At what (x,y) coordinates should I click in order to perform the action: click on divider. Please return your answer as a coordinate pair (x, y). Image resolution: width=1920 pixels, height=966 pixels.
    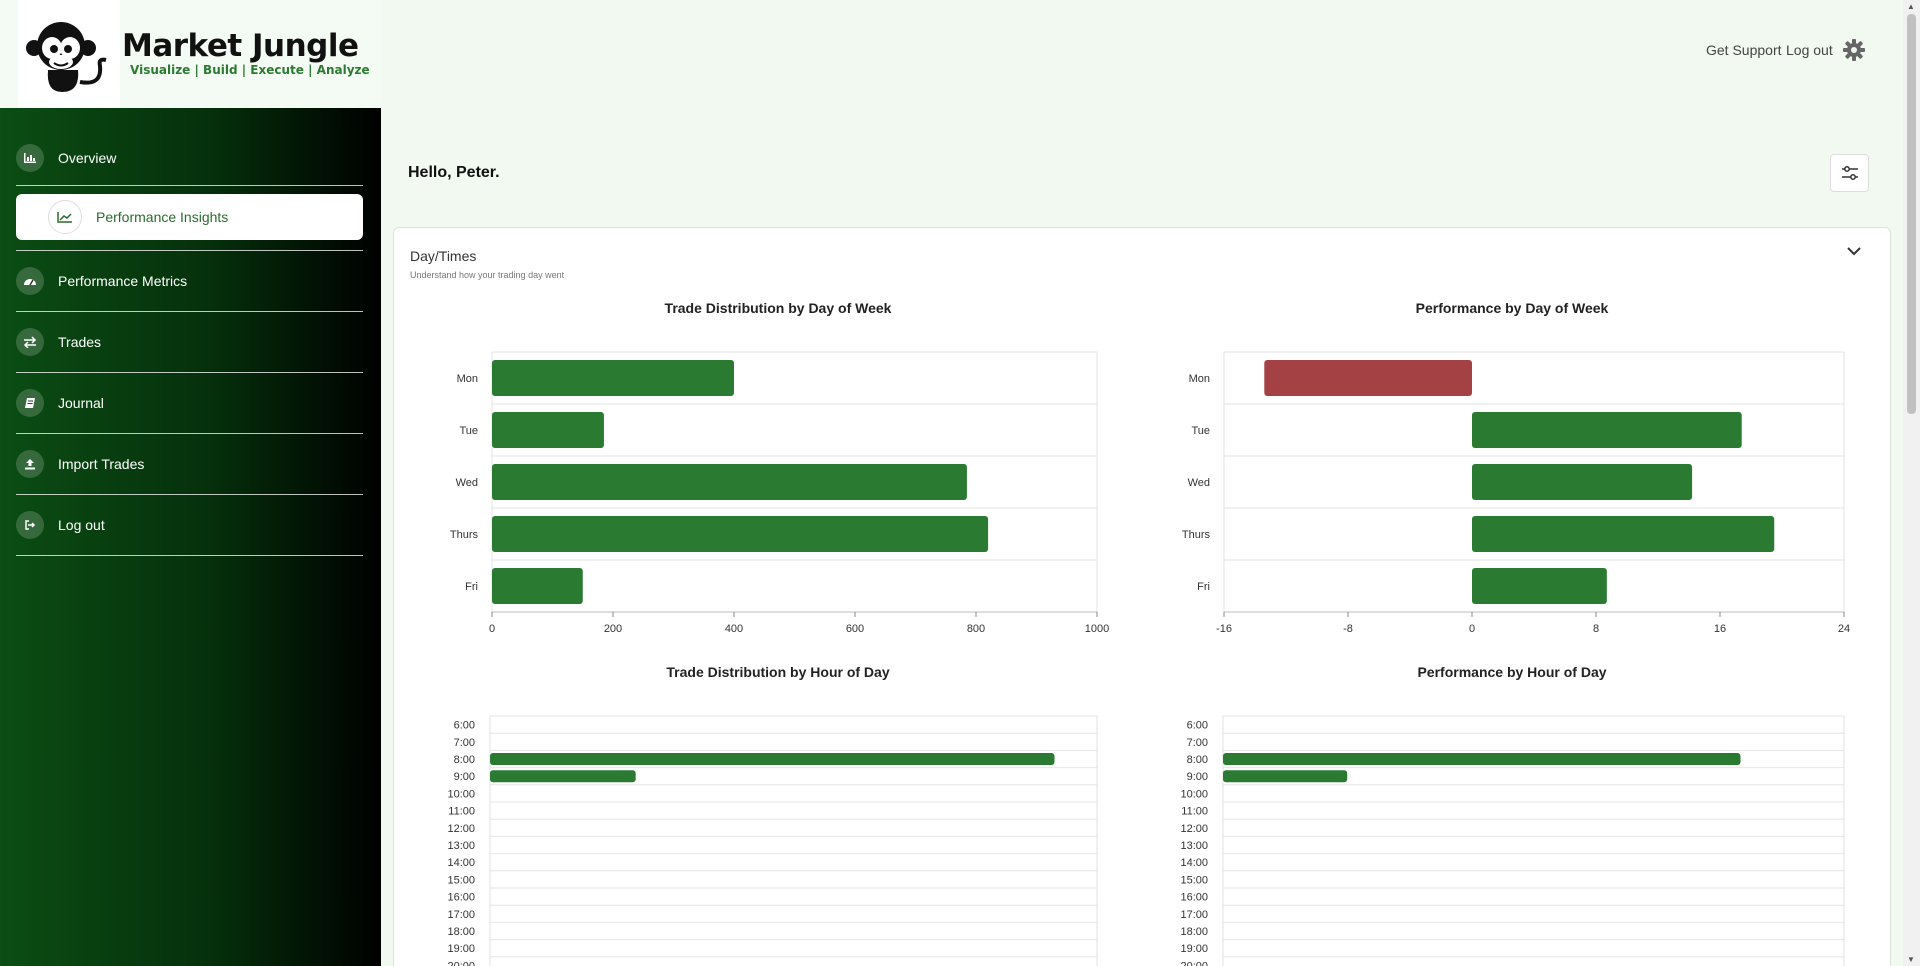
    Looking at the image, I should click on (189, 250).